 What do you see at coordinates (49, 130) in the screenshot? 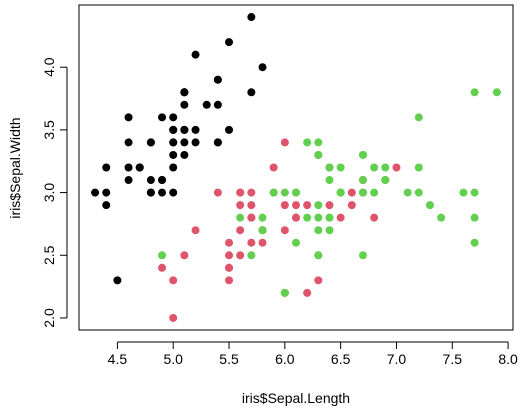
I see `y-tick-label: 3.5` at bounding box center [49, 130].